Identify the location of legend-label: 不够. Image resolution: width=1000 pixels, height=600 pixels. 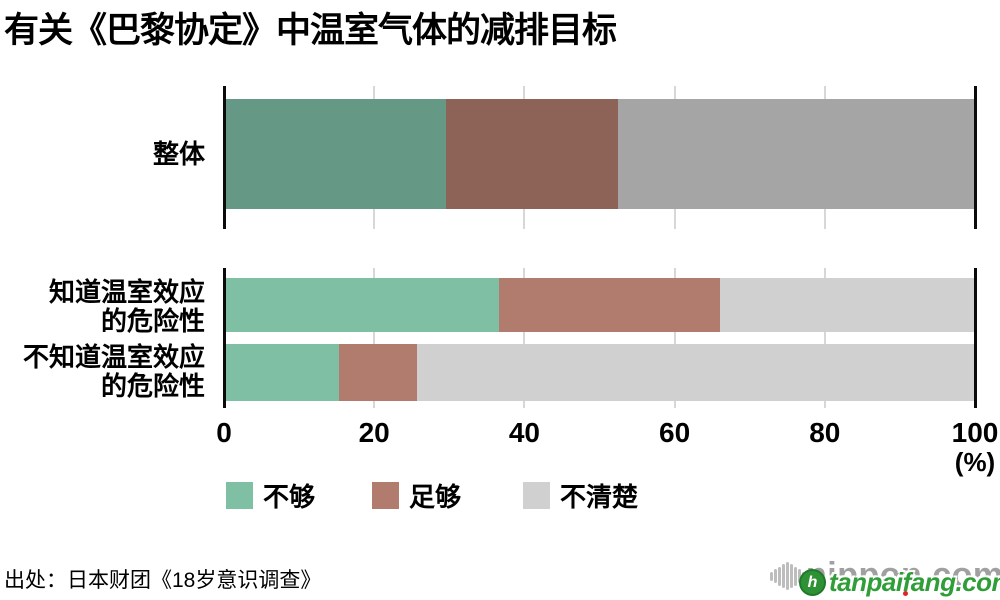
(289, 497).